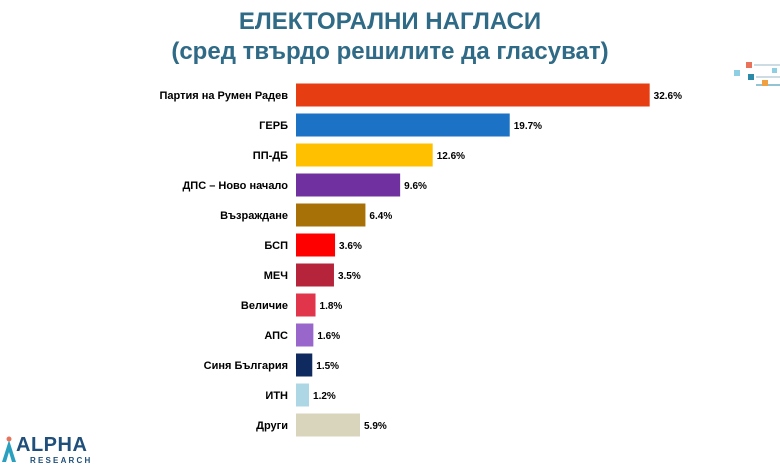 Image resolution: width=780 pixels, height=470 pixels. I want to click on category-label: АПС, so click(276, 336).